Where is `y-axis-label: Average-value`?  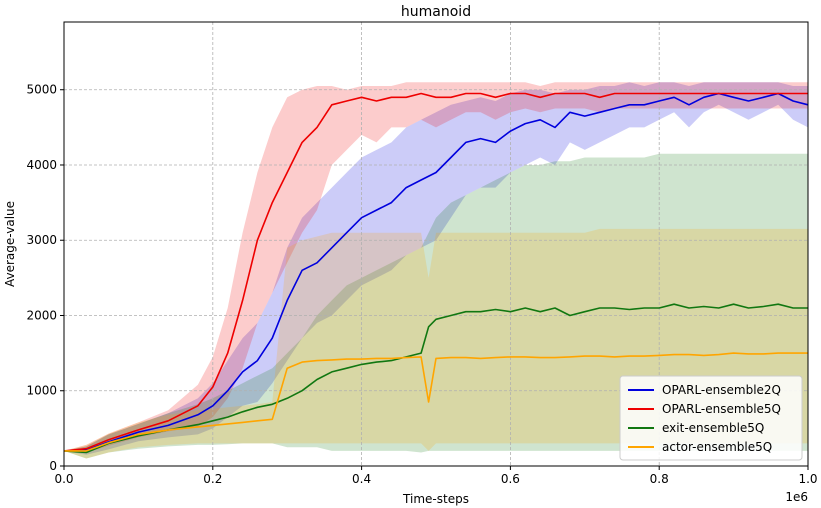 y-axis-label: Average-value is located at coordinates (10, 244).